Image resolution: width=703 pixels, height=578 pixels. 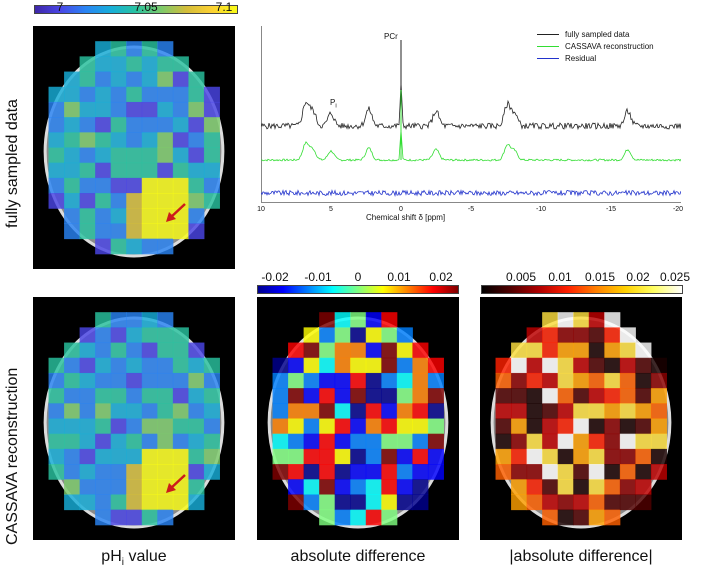 What do you see at coordinates (521, 277) in the screenshot?
I see `absdiff-tick-1: 0.005` at bounding box center [521, 277].